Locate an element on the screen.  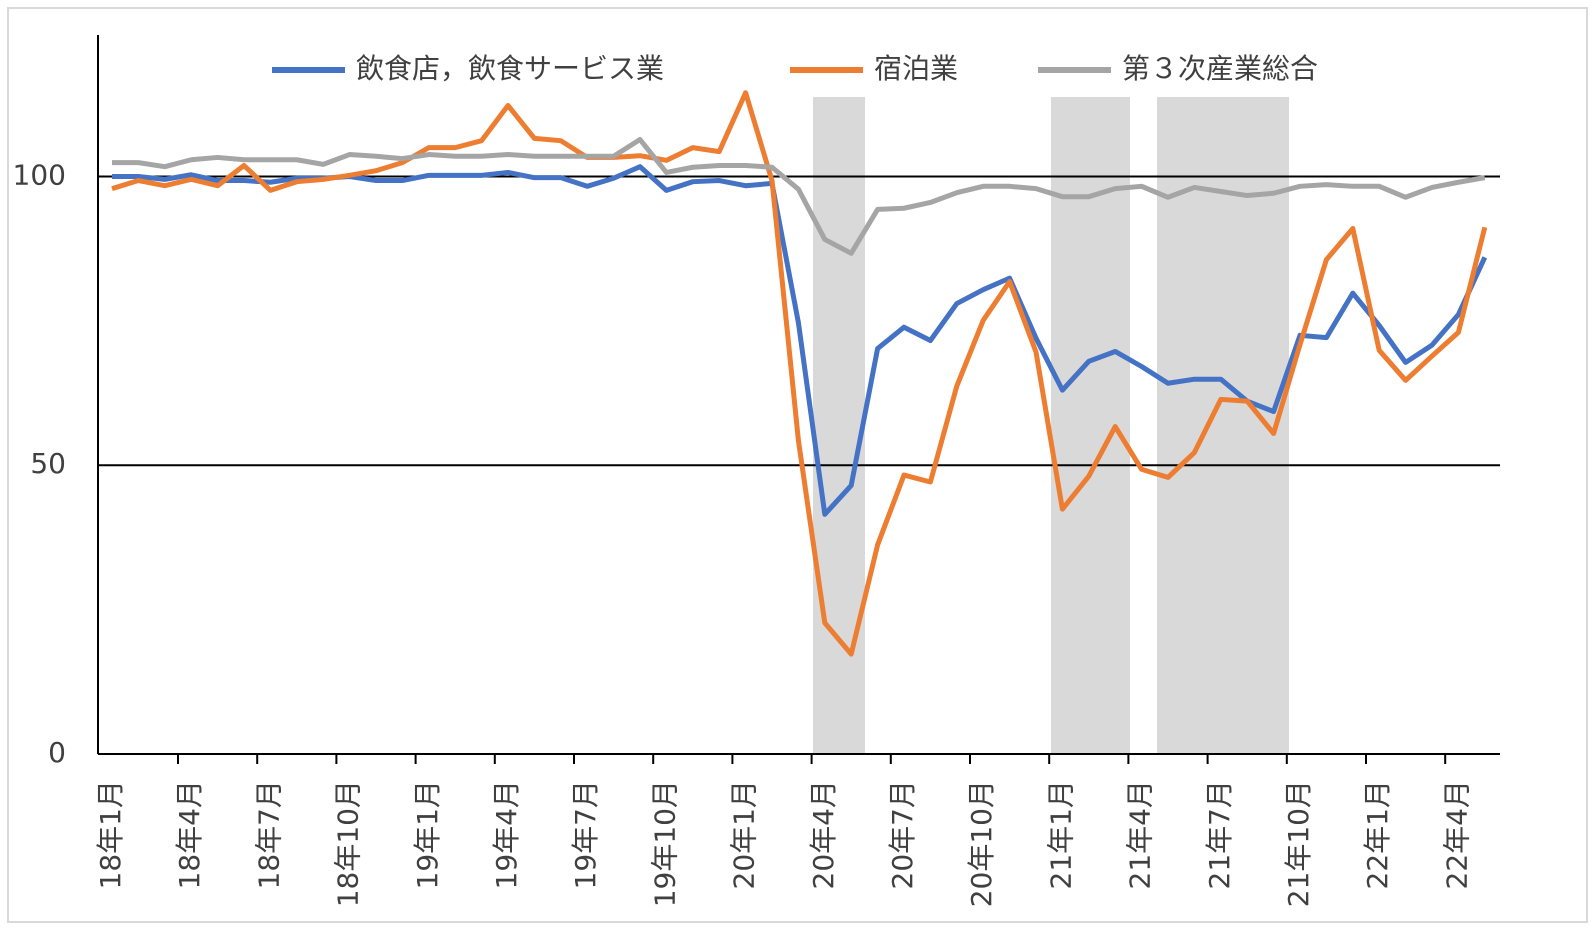
x-tick-label: 18年1月 is located at coordinates (110, 834).